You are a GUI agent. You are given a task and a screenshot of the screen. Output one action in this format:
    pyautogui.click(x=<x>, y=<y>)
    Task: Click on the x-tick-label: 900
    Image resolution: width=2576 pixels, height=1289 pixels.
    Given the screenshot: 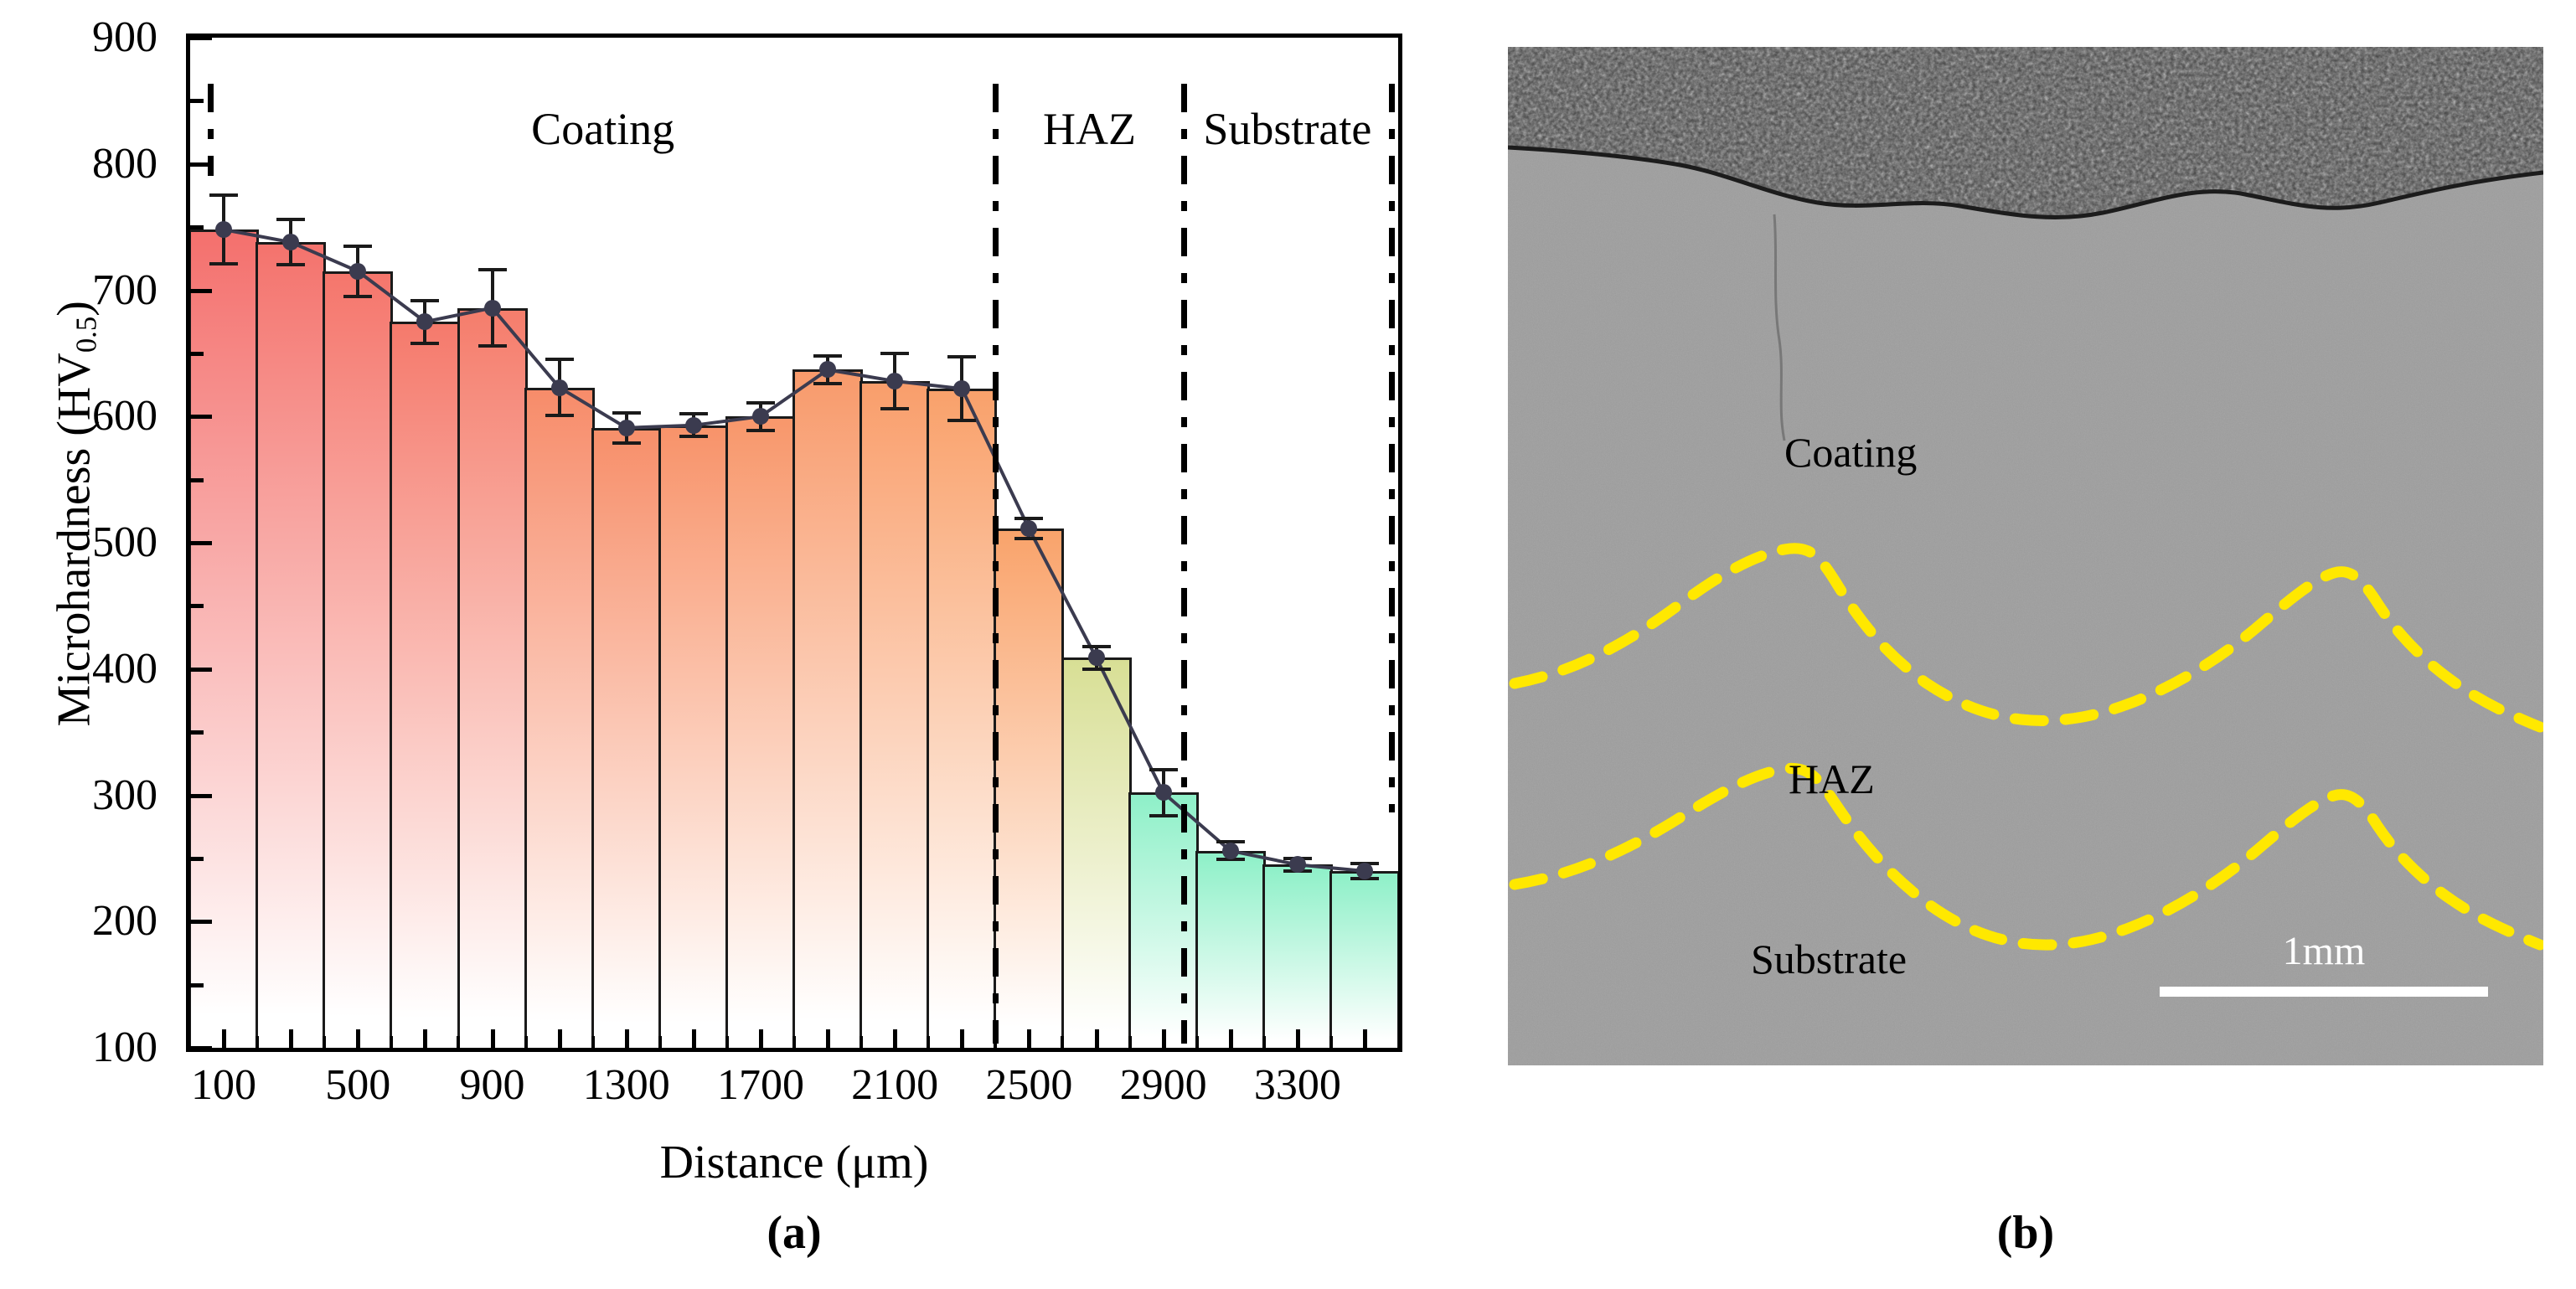 What is the action you would take?
    pyautogui.click(x=492, y=1085)
    